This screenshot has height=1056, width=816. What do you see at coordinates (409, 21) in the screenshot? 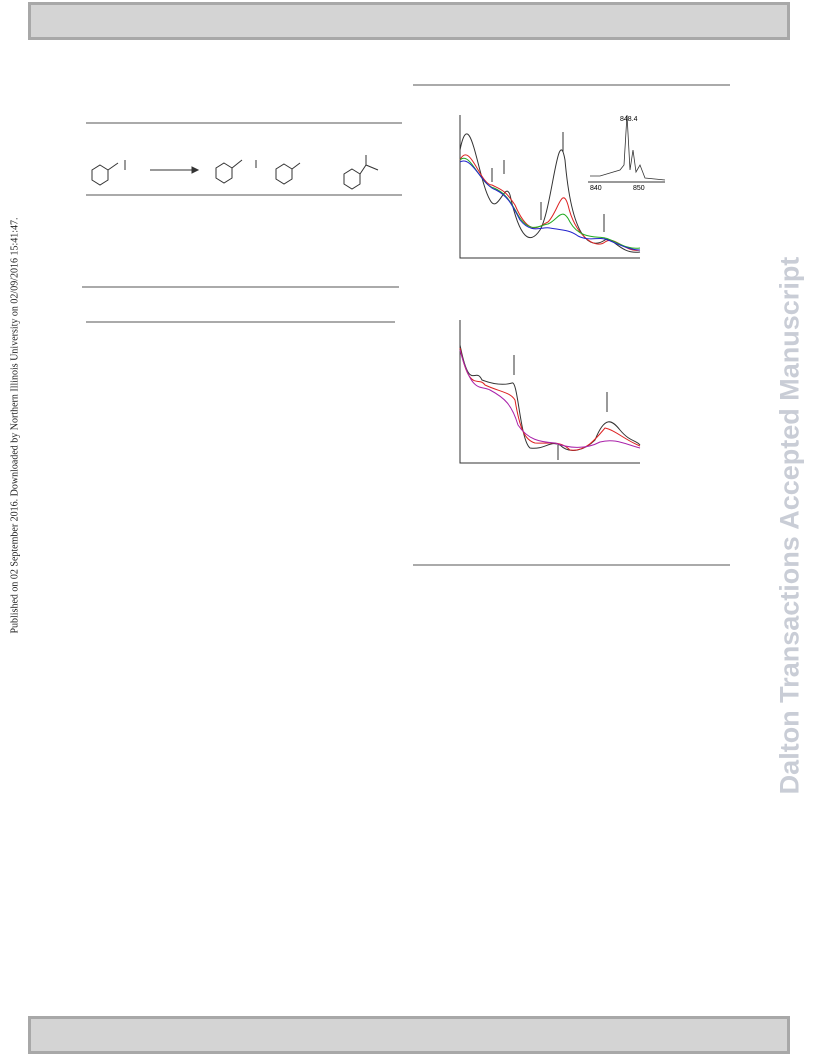
I see `header-bar` at bounding box center [409, 21].